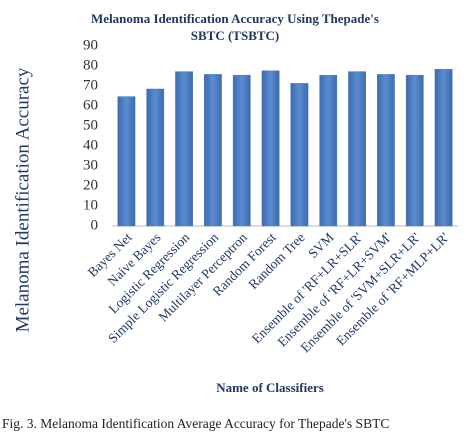 The width and height of the screenshot is (474, 432). What do you see at coordinates (90, 65) in the screenshot?
I see `y-tick-label: 80` at bounding box center [90, 65].